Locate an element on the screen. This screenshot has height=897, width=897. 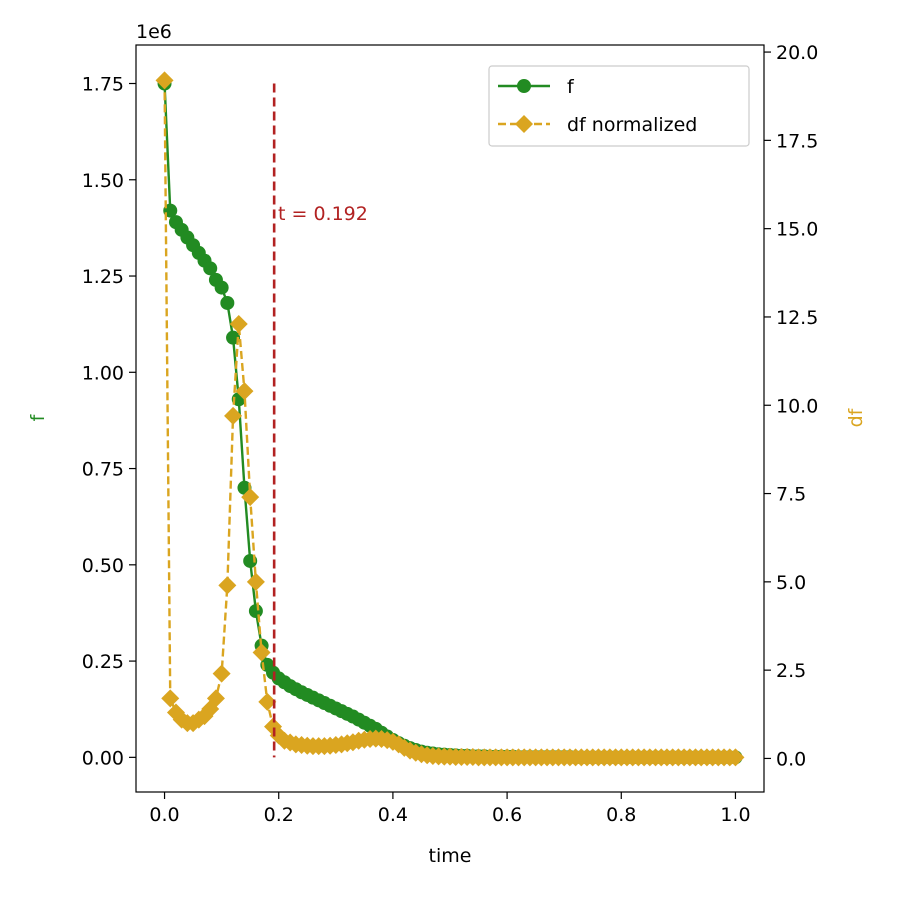
y-left-tick-label: 0.00 is located at coordinates (103, 758).